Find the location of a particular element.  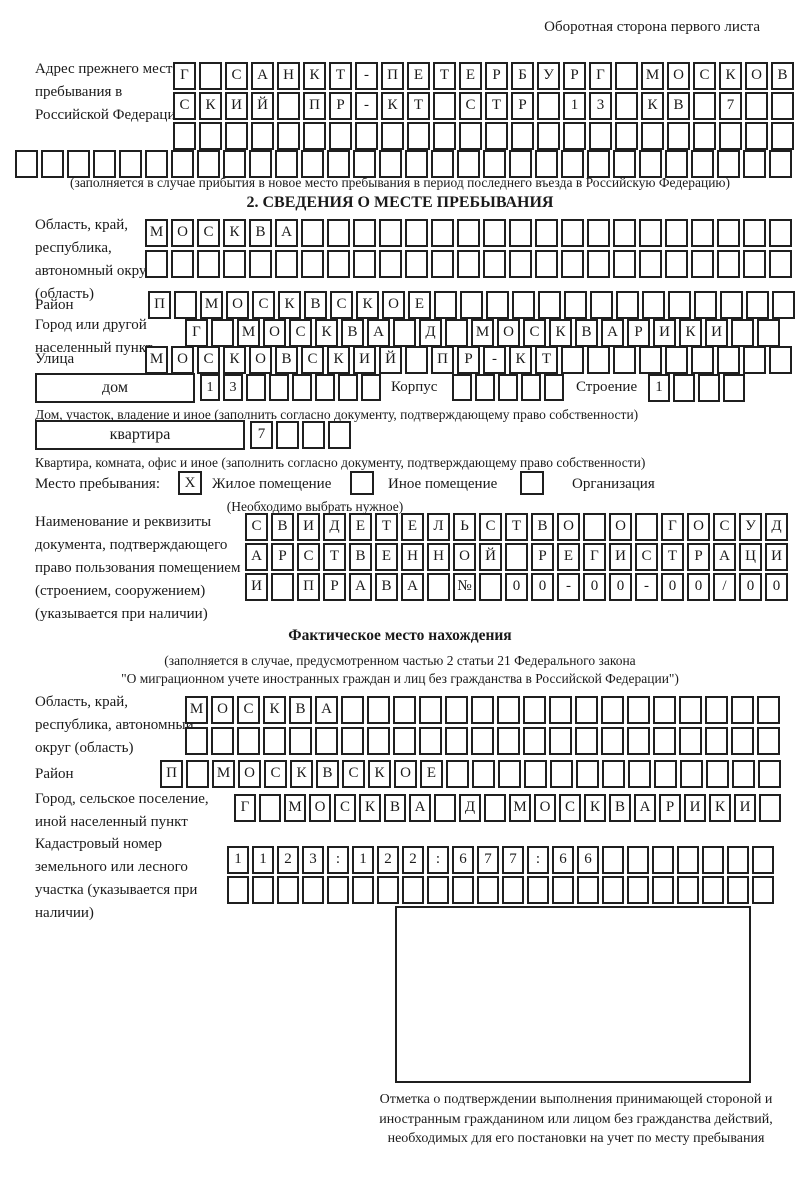

char-cell: / is located at coordinates (724, 587).